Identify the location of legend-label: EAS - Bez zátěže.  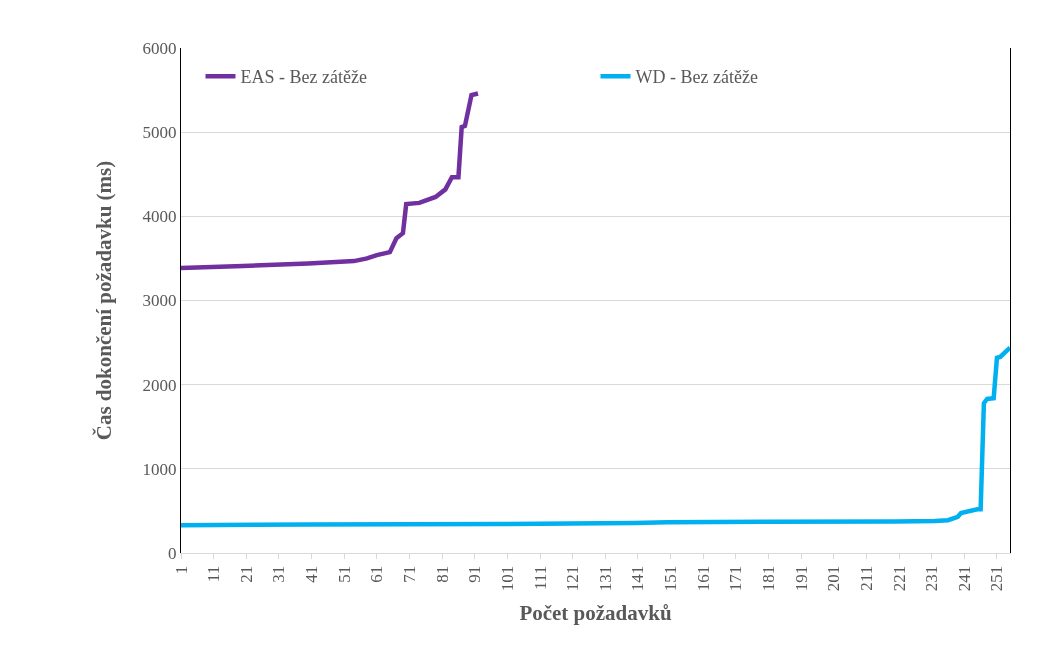
(303, 77).